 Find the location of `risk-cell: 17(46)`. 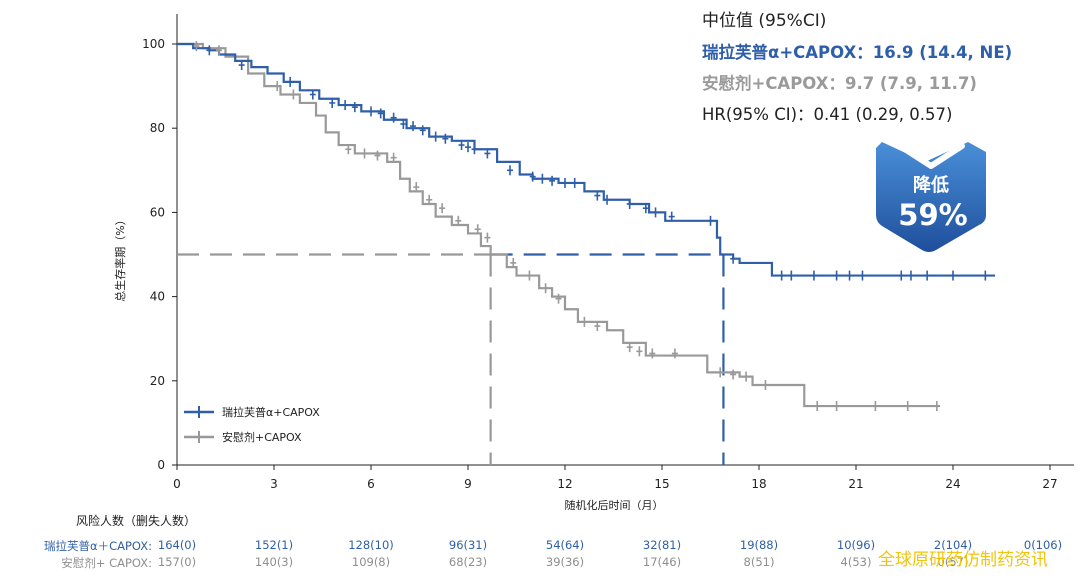

risk-cell: 17(46) is located at coordinates (662, 562).